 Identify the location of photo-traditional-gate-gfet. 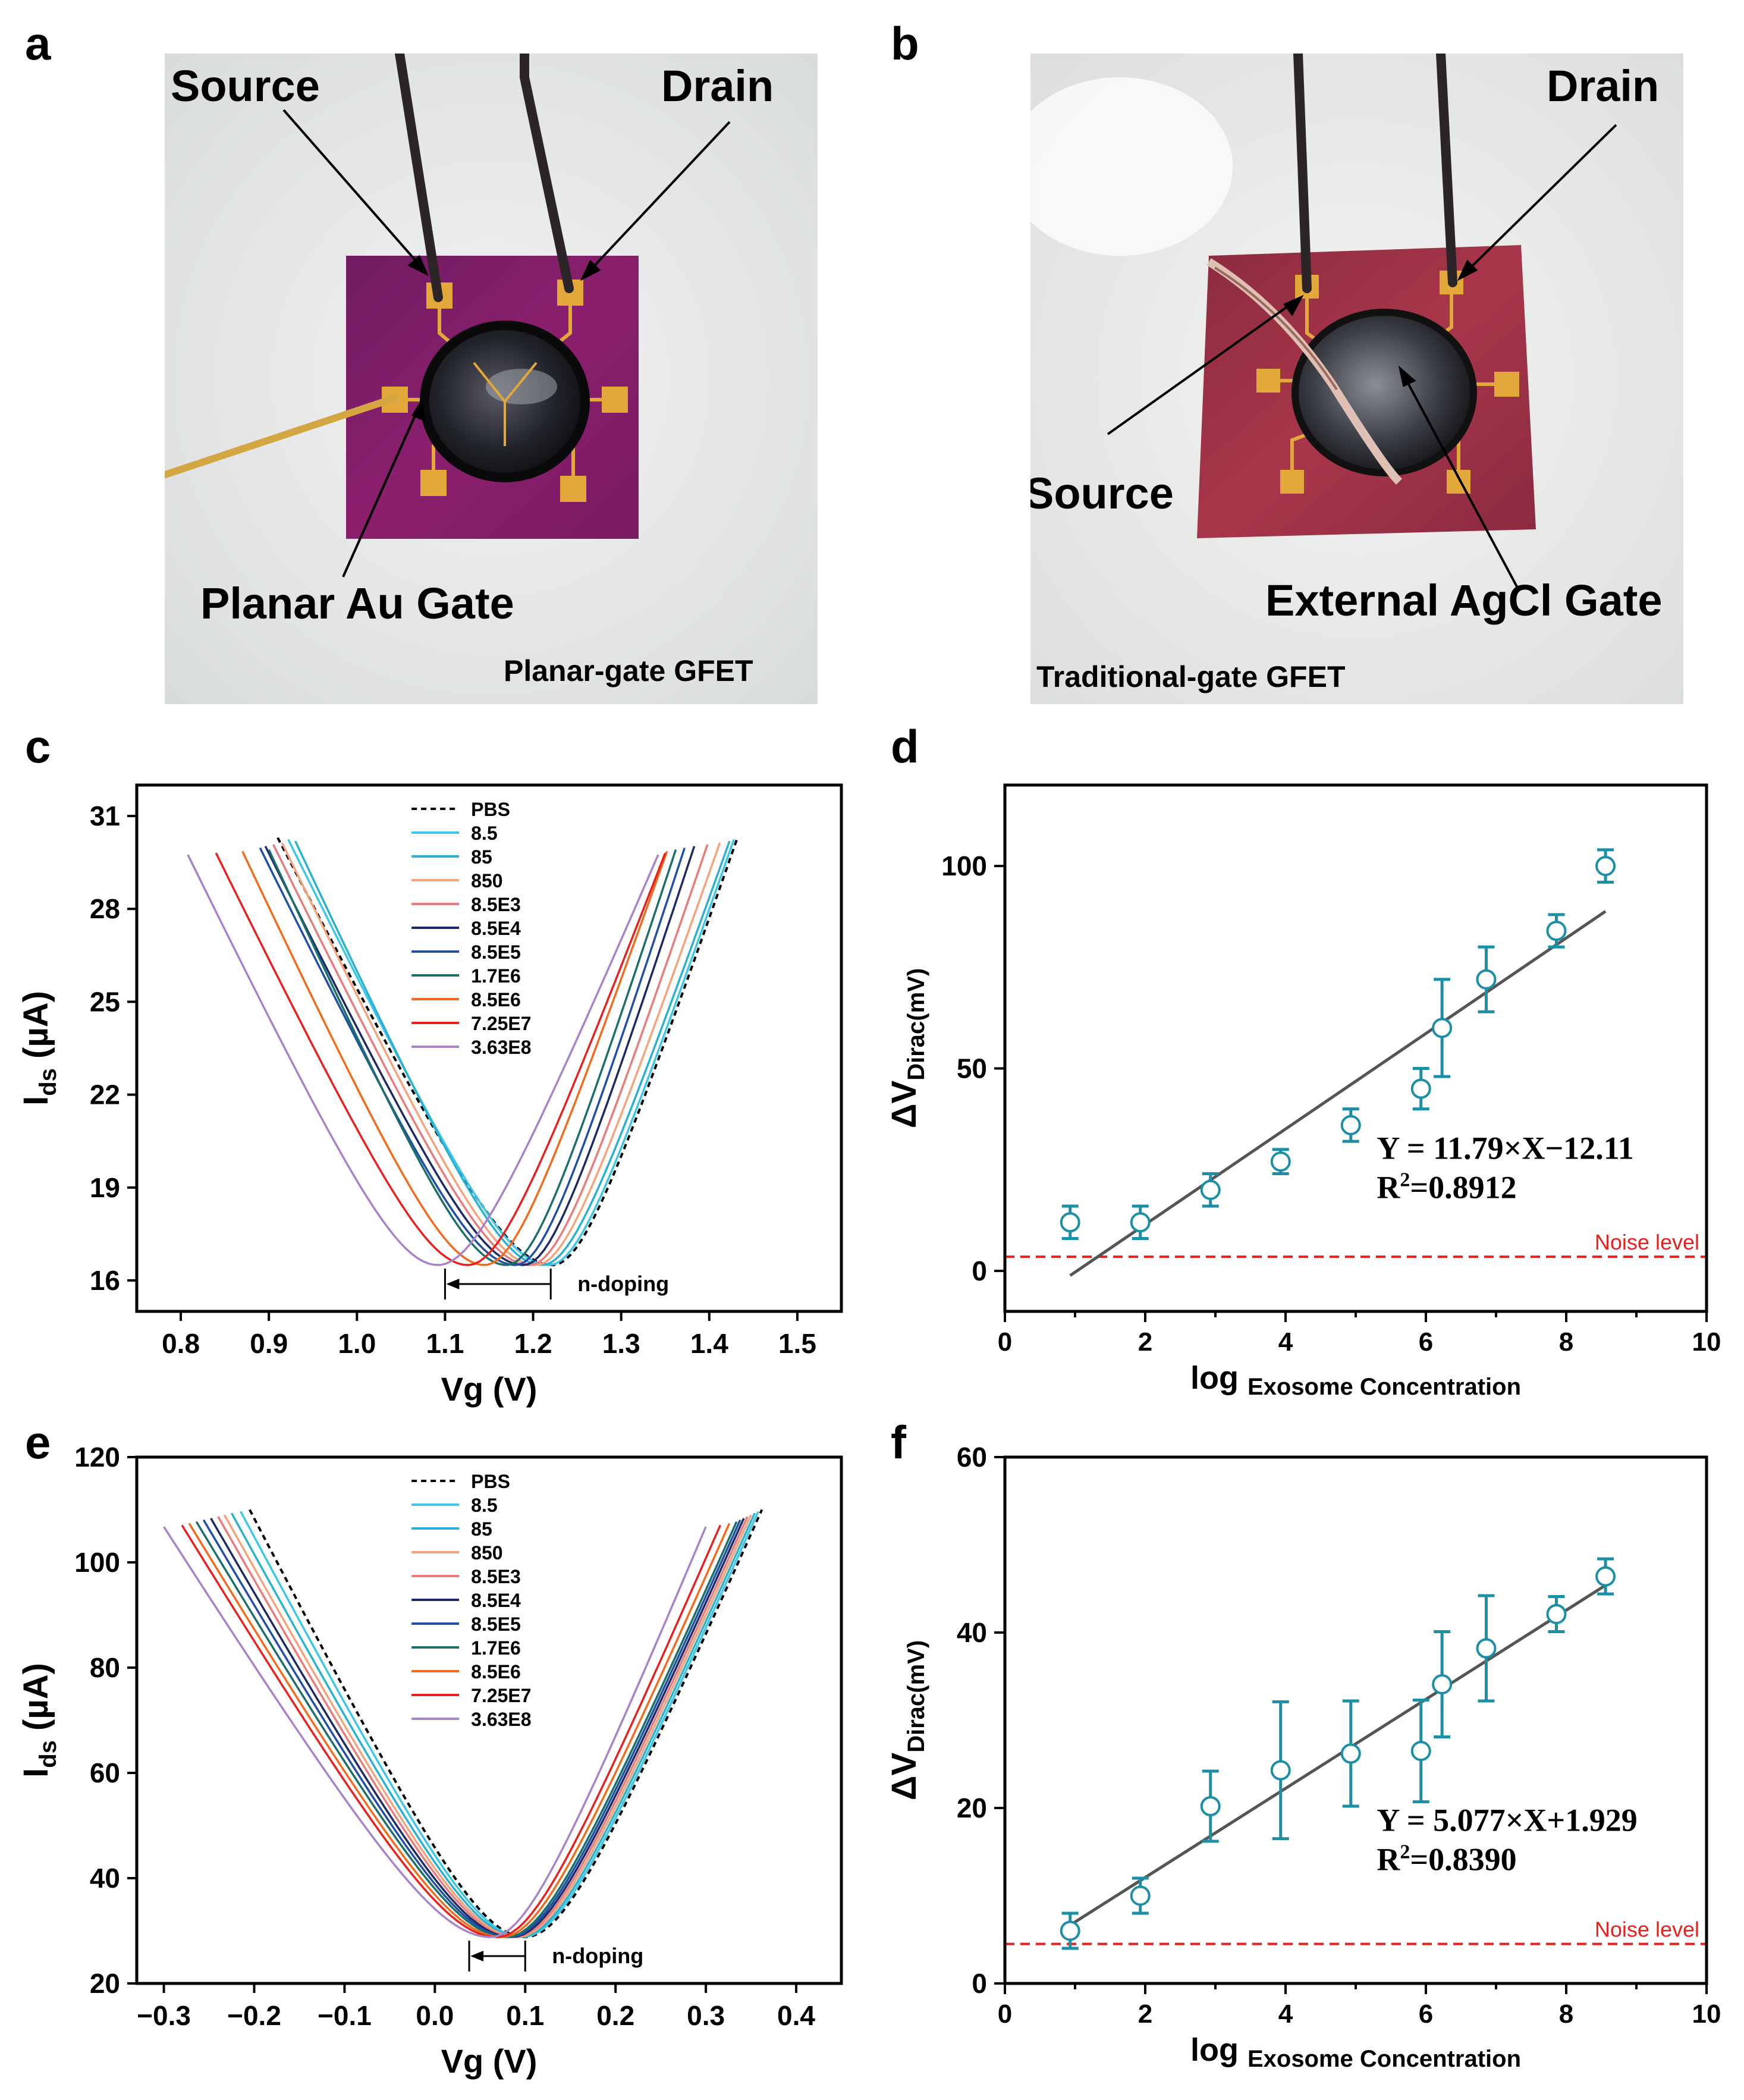
(1356, 379).